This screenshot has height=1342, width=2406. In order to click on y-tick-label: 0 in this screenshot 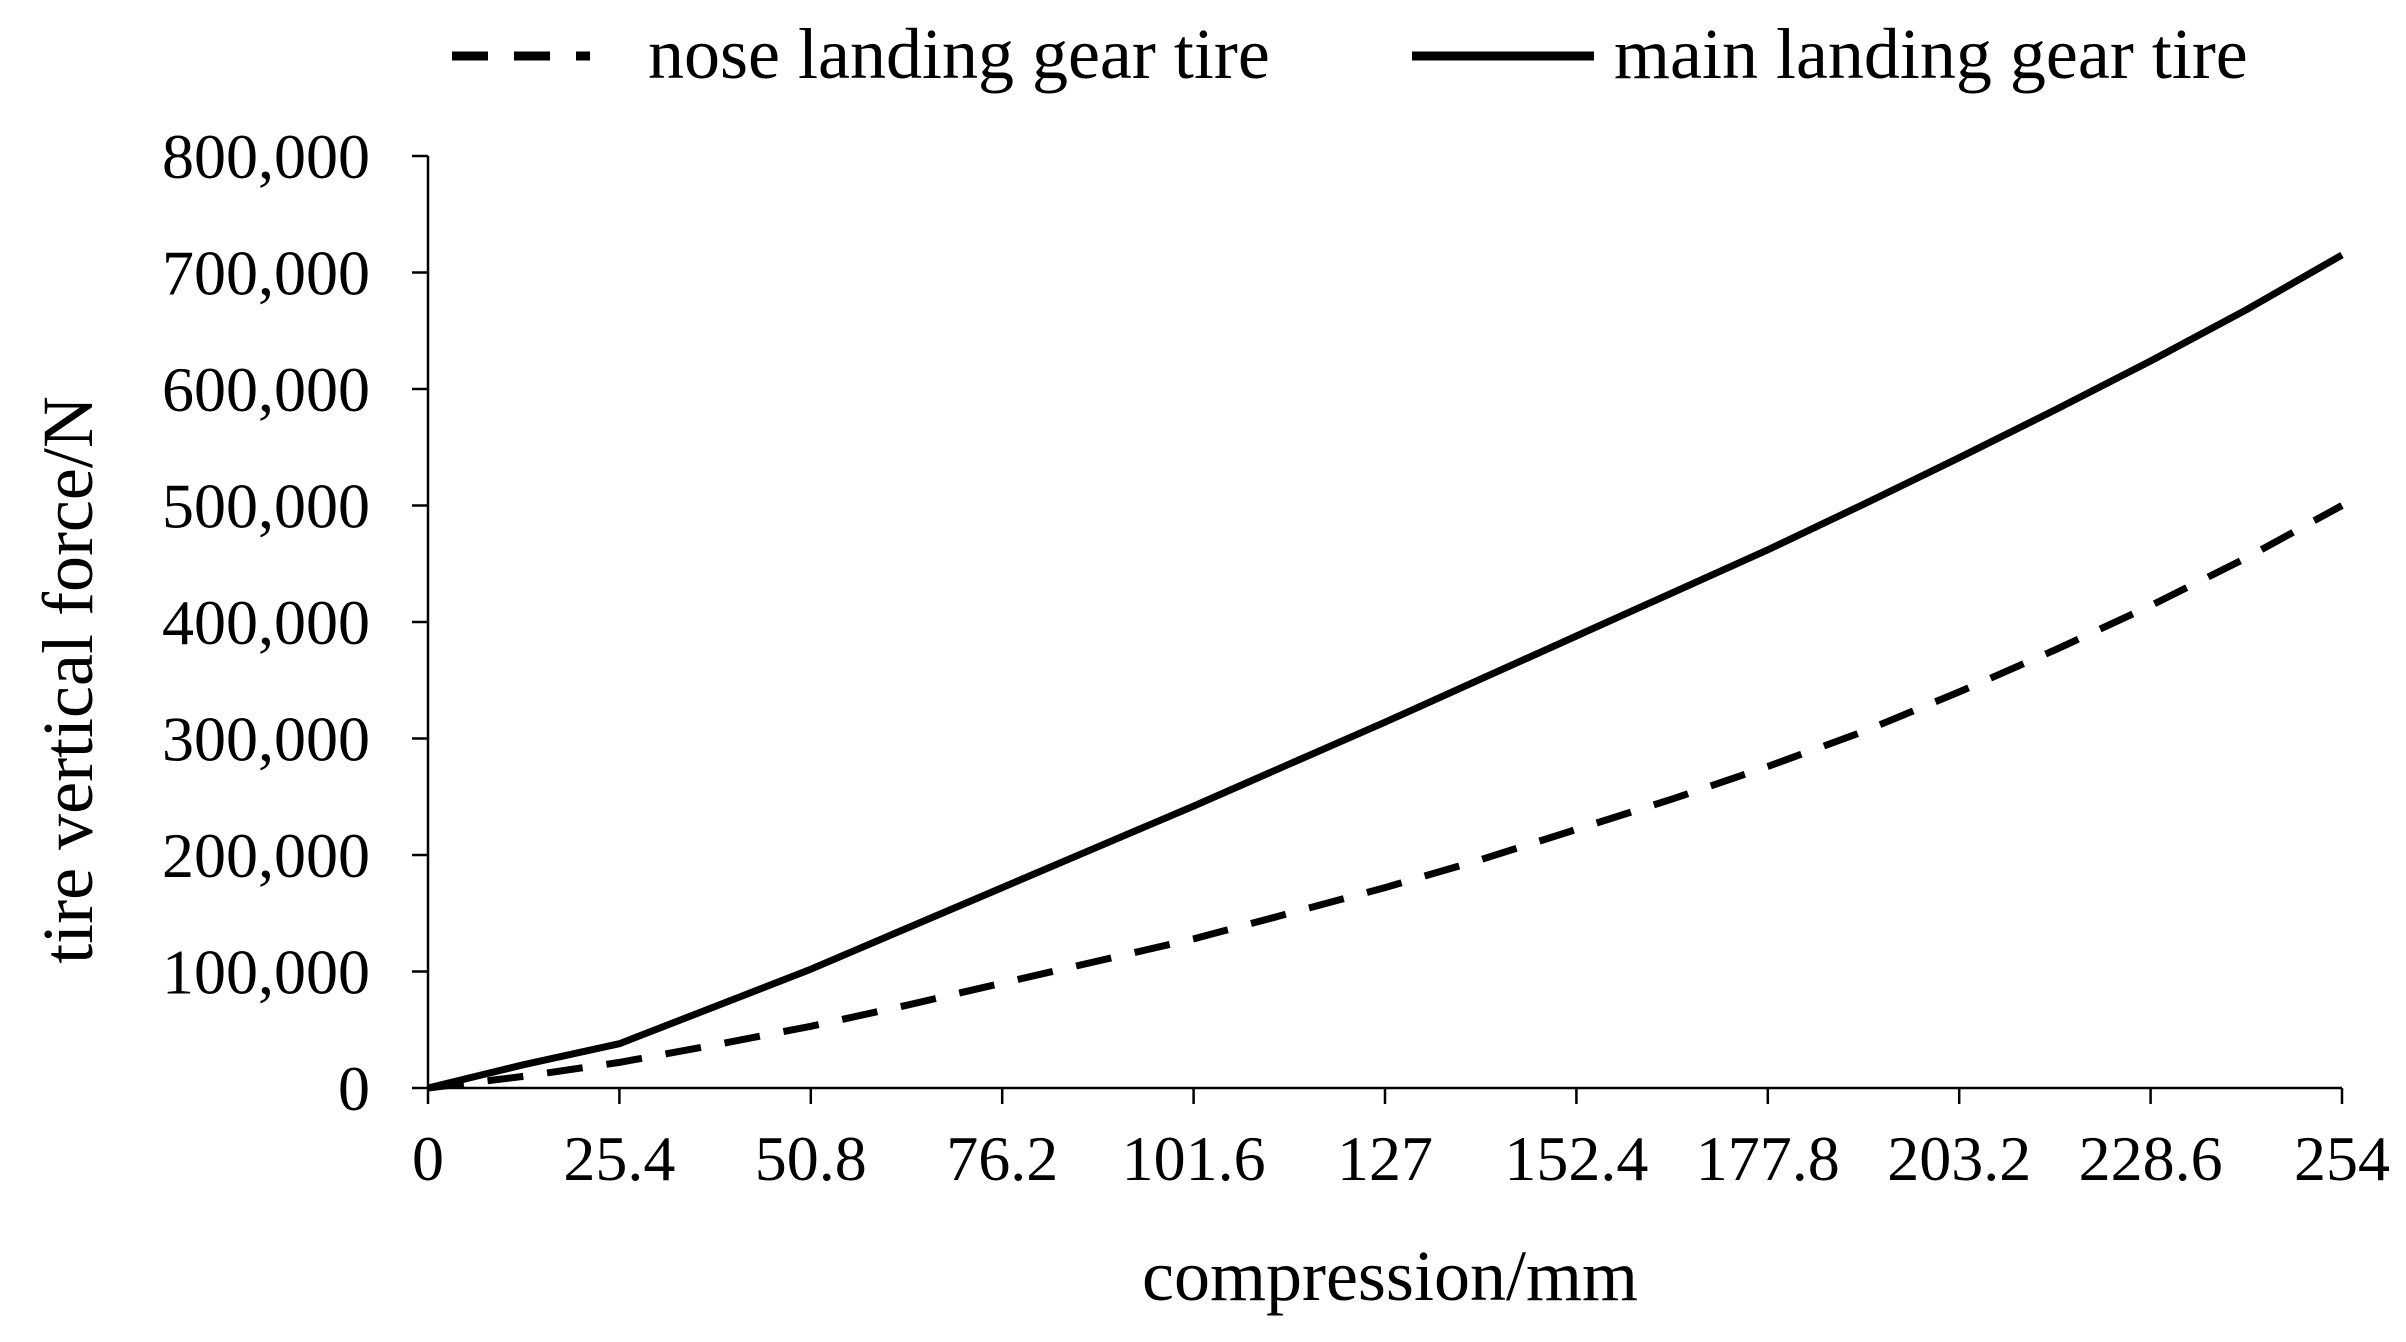, I will do `click(354, 1088)`.